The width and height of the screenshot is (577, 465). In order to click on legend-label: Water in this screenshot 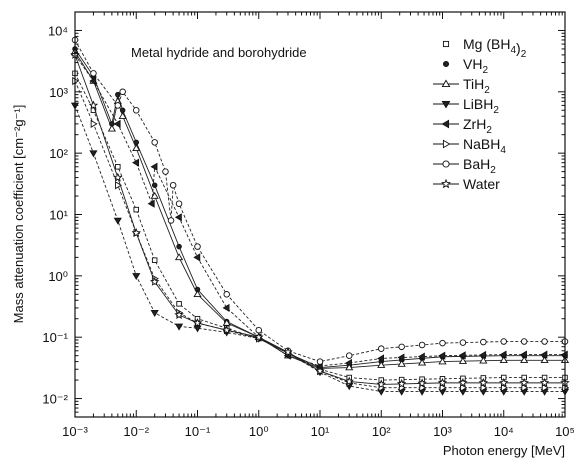, I will do `click(481, 184)`.